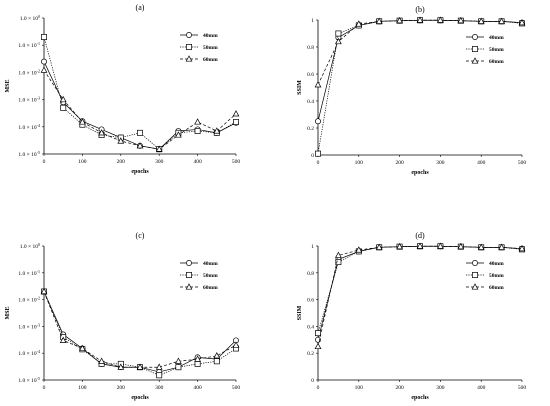  Describe the element at coordinates (29, 45) in the screenshot. I see `y-tick-label: 1.0 × 10⁻¹` at that location.